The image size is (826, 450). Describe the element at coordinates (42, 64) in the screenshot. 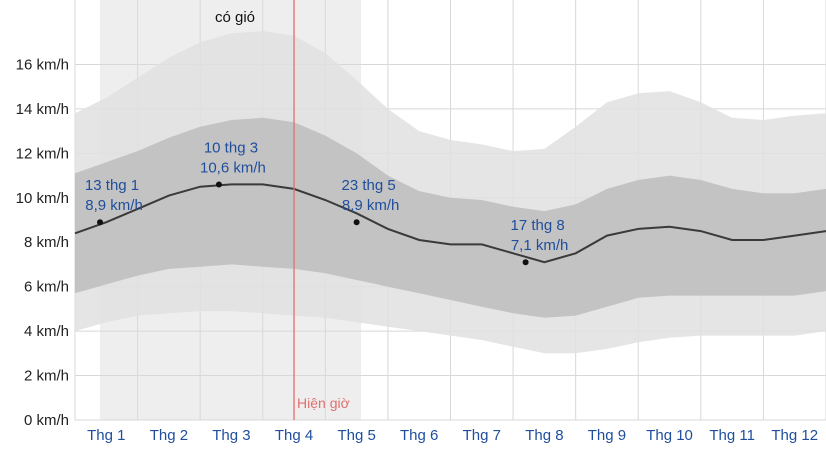

I see `y-tick-label: 16 km/h` at that location.